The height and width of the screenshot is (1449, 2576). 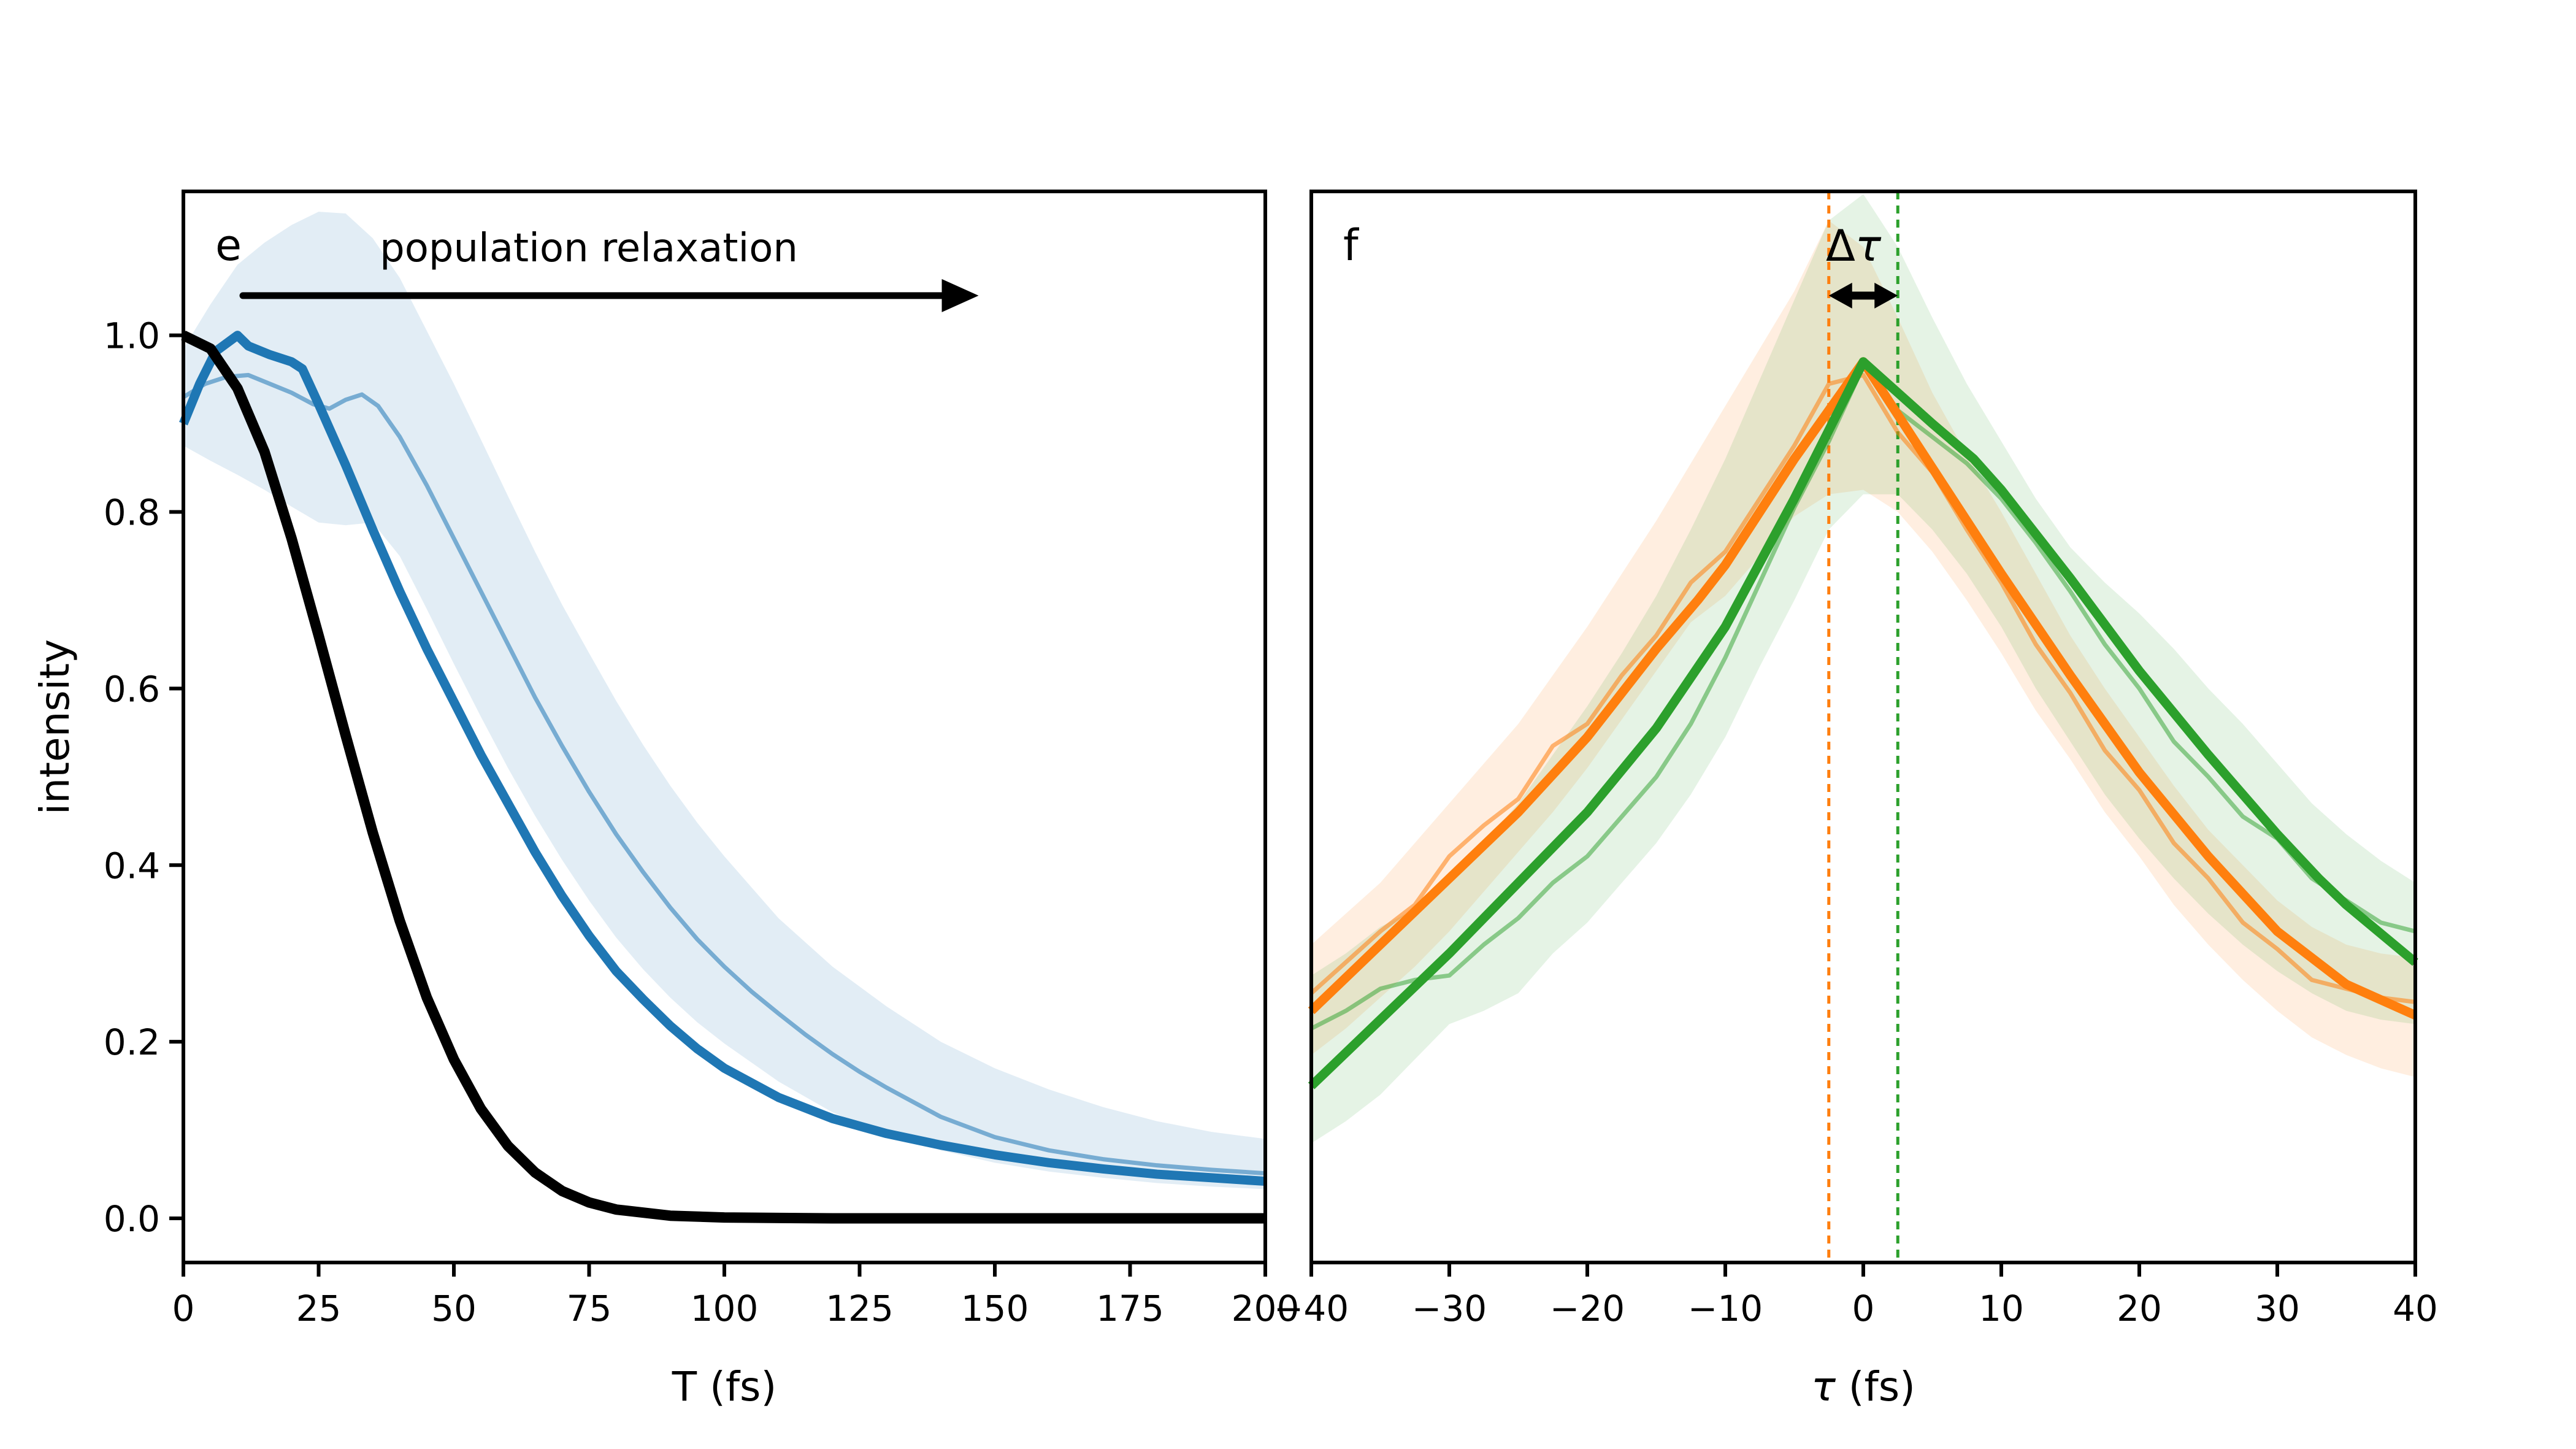 What do you see at coordinates (960, 295) in the screenshot?
I see `population-relaxation-arrow-head` at bounding box center [960, 295].